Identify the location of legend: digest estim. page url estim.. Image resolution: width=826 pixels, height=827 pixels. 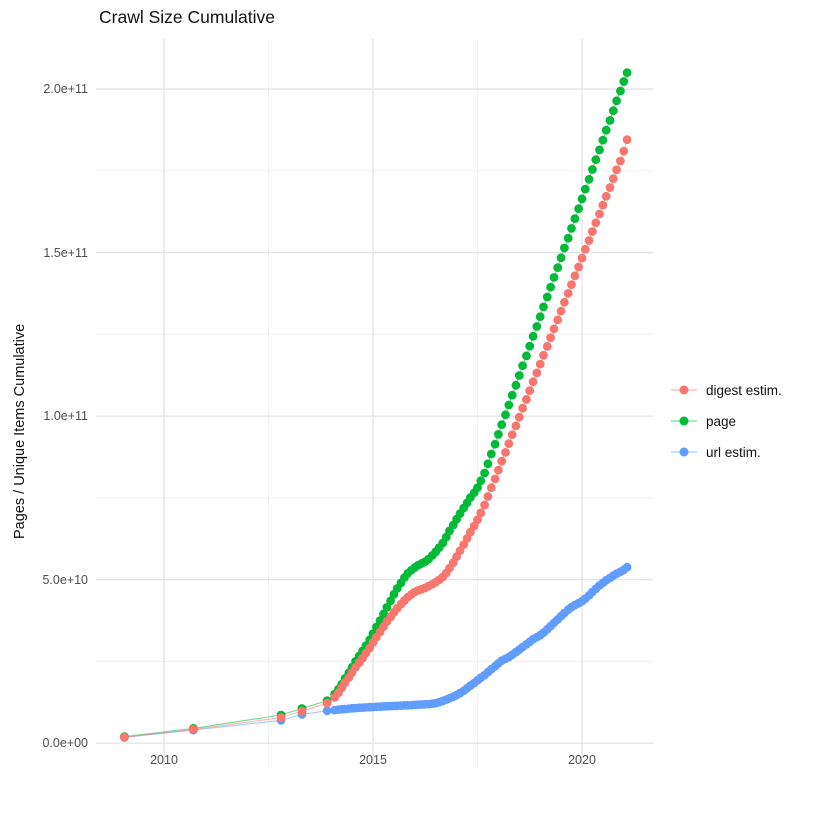
(726, 427).